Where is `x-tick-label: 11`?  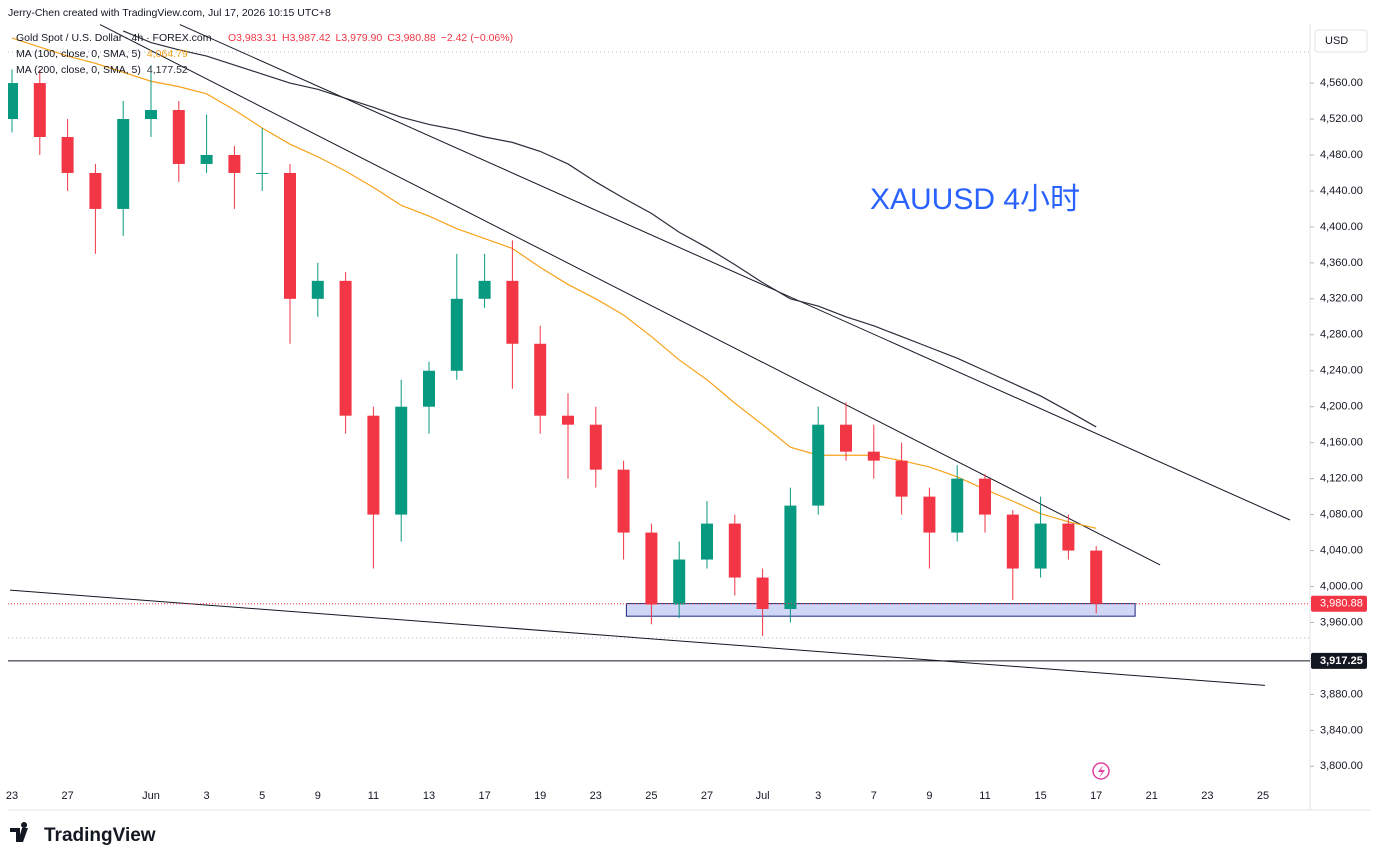 x-tick-label: 11 is located at coordinates (373, 796).